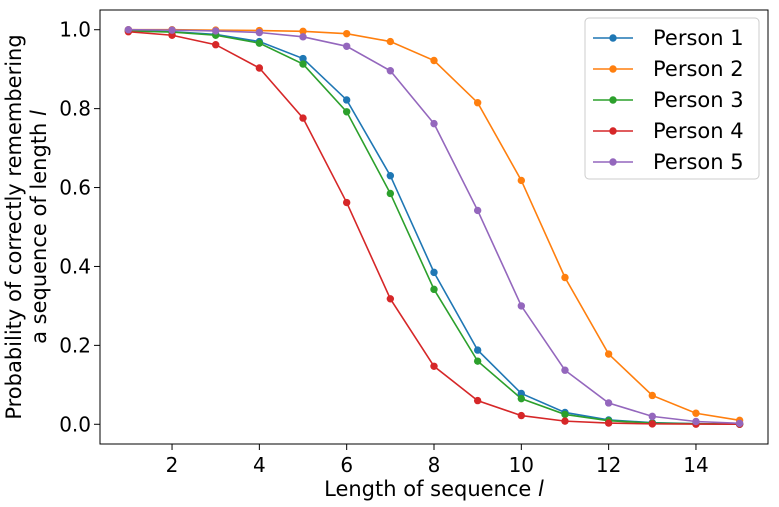  Describe the element at coordinates (75, 345) in the screenshot. I see `y-tick-label: 0.2` at that location.